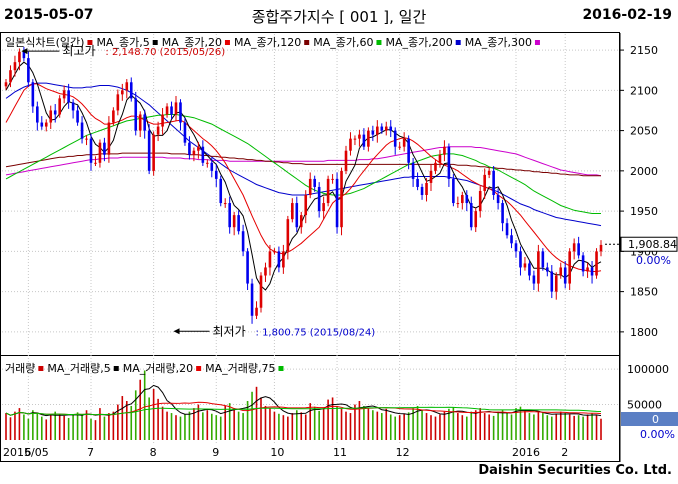 This screenshot has height=484, width=678. What do you see at coordinates (153, 452) in the screenshot?
I see `time-tick-label: 8` at bounding box center [153, 452].